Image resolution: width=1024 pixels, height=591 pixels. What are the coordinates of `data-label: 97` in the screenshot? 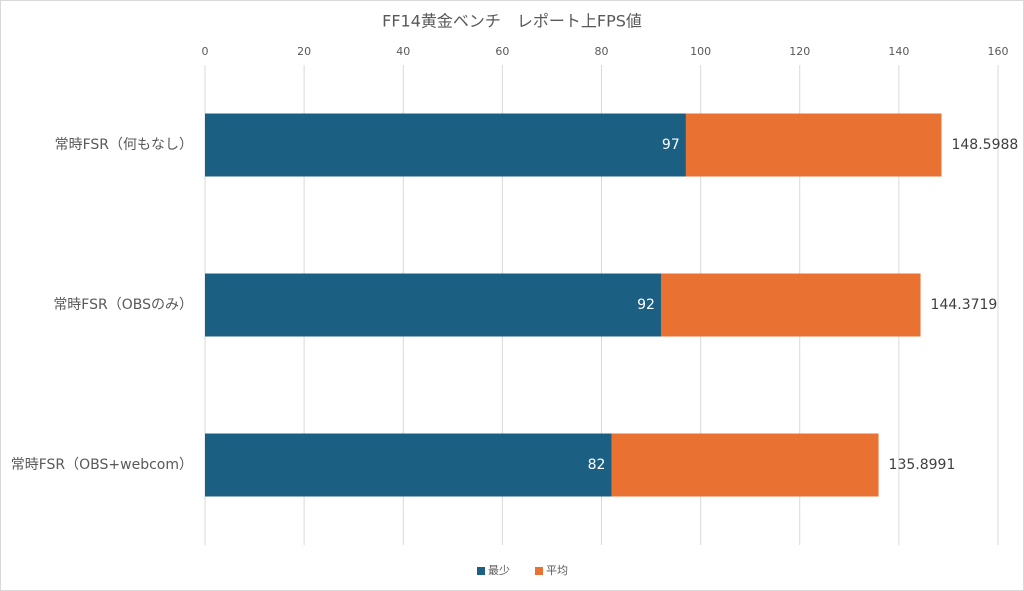 It's located at (671, 145).